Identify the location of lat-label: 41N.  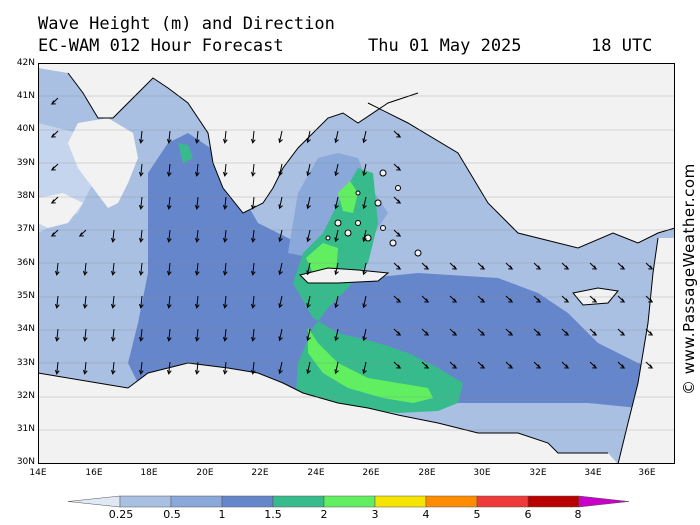
(25, 96).